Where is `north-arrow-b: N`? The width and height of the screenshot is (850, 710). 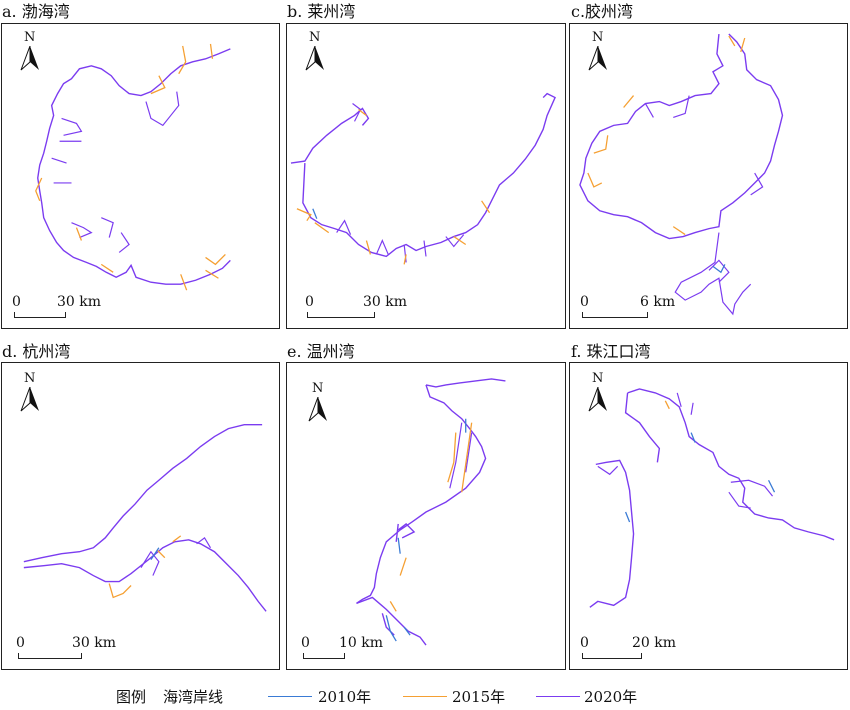
north-arrow-b: N is located at coordinates (315, 51).